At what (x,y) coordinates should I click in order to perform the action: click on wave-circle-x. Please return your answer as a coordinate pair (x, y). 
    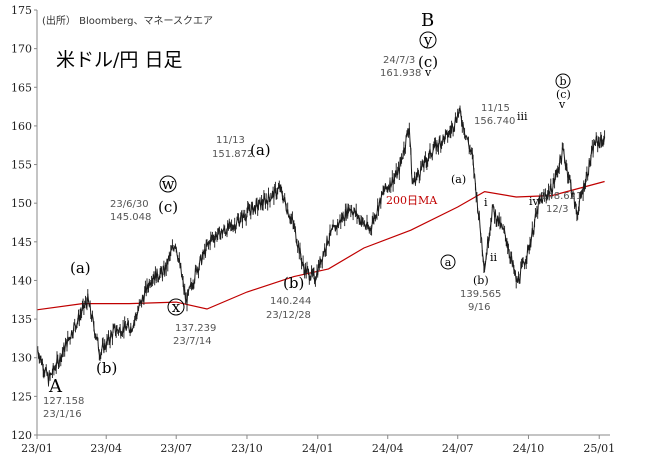
    Looking at the image, I should click on (176, 307).